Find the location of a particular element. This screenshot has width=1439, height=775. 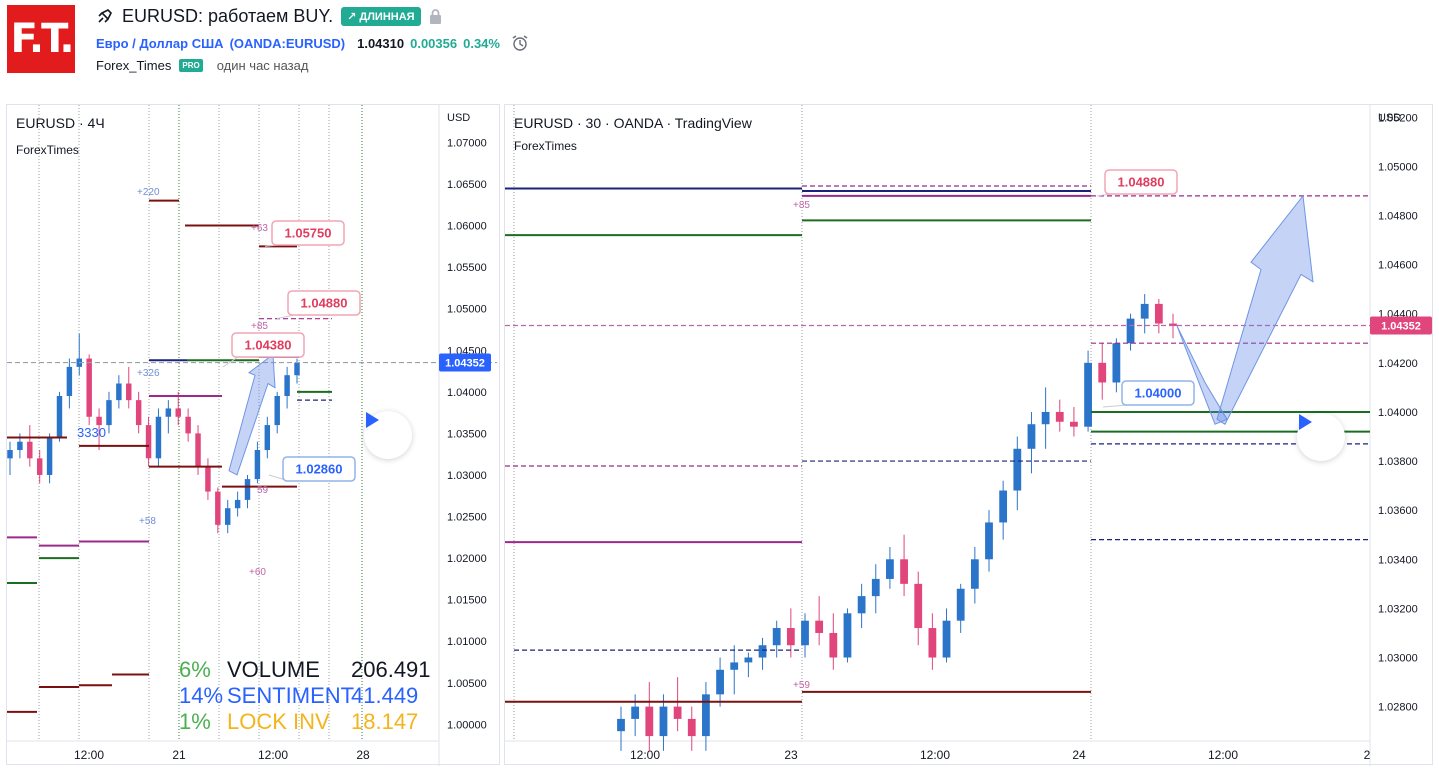

pro-badge: PRO is located at coordinates (191, 65).